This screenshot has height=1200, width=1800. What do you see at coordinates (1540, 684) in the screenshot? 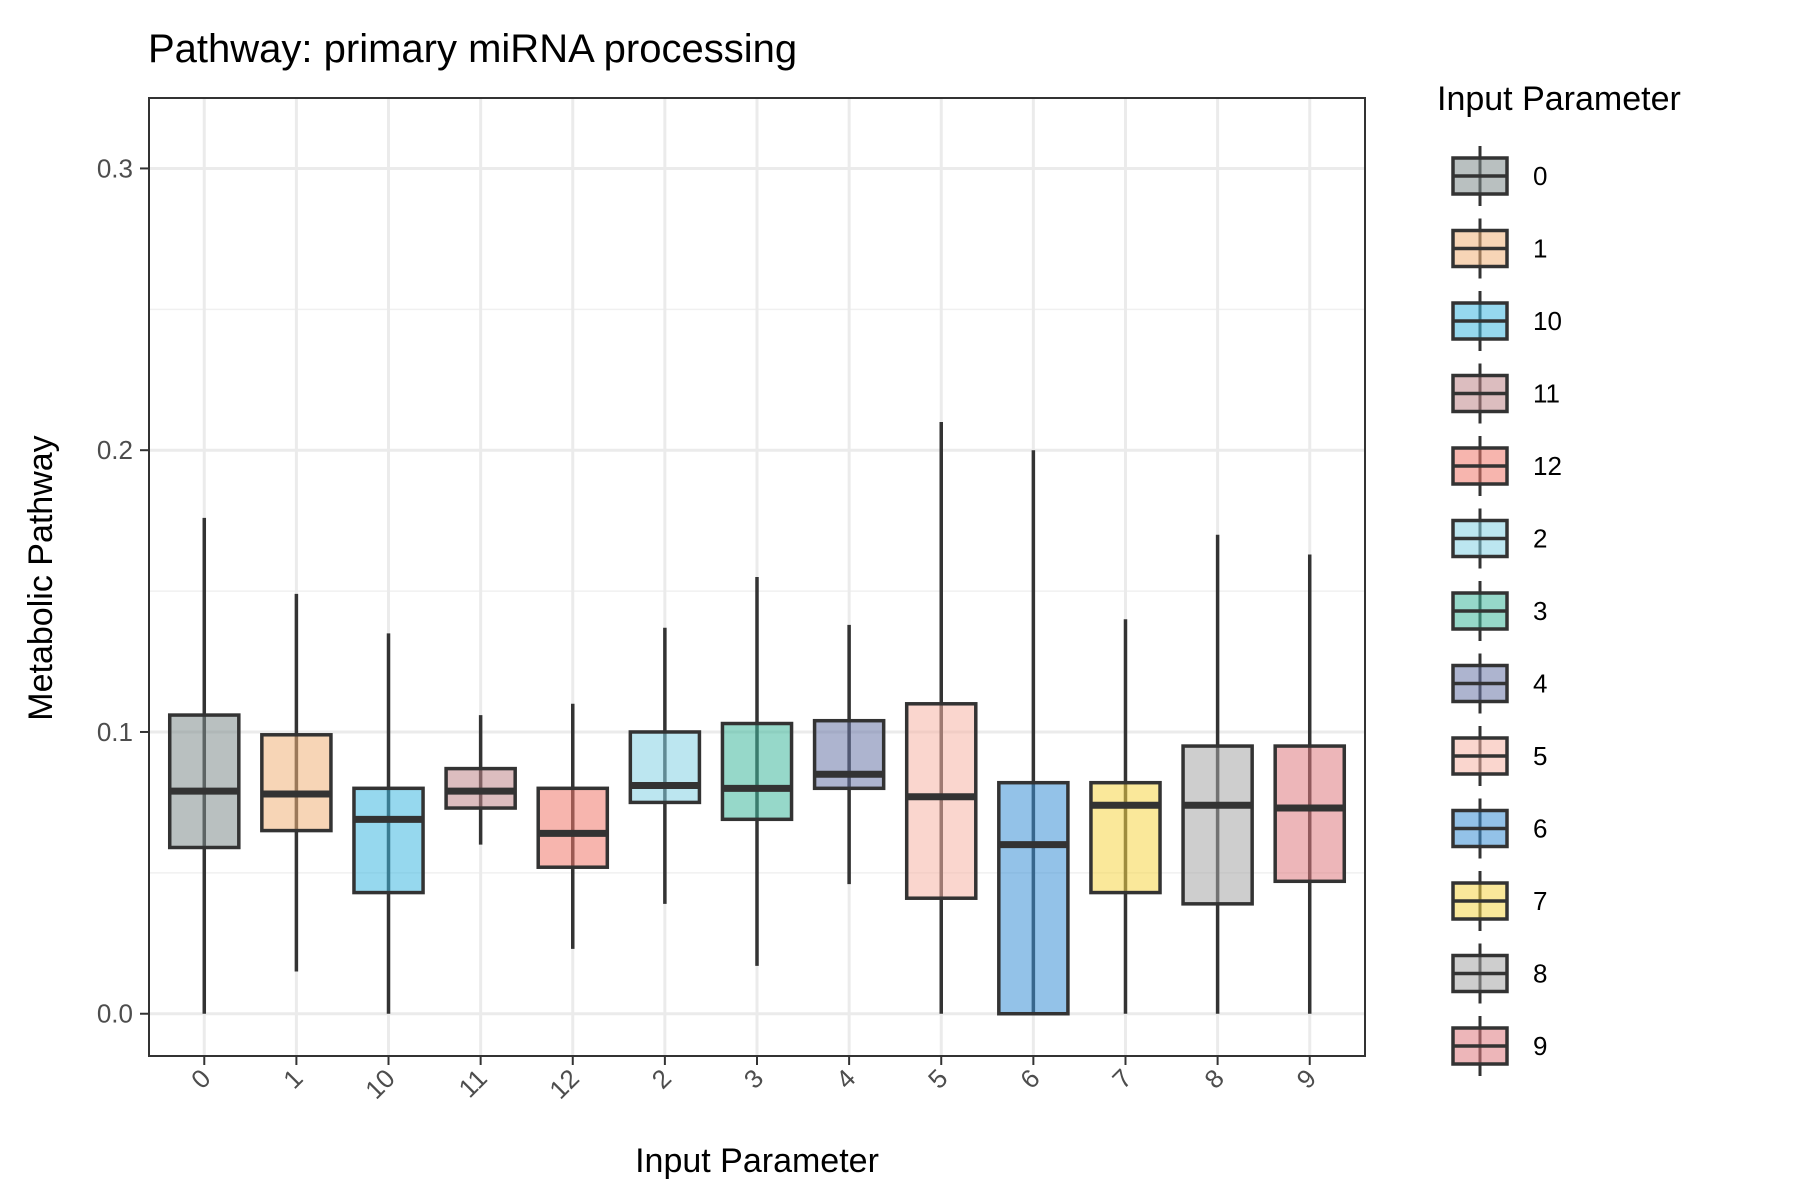
I see `legend-label: 4` at bounding box center [1540, 684].